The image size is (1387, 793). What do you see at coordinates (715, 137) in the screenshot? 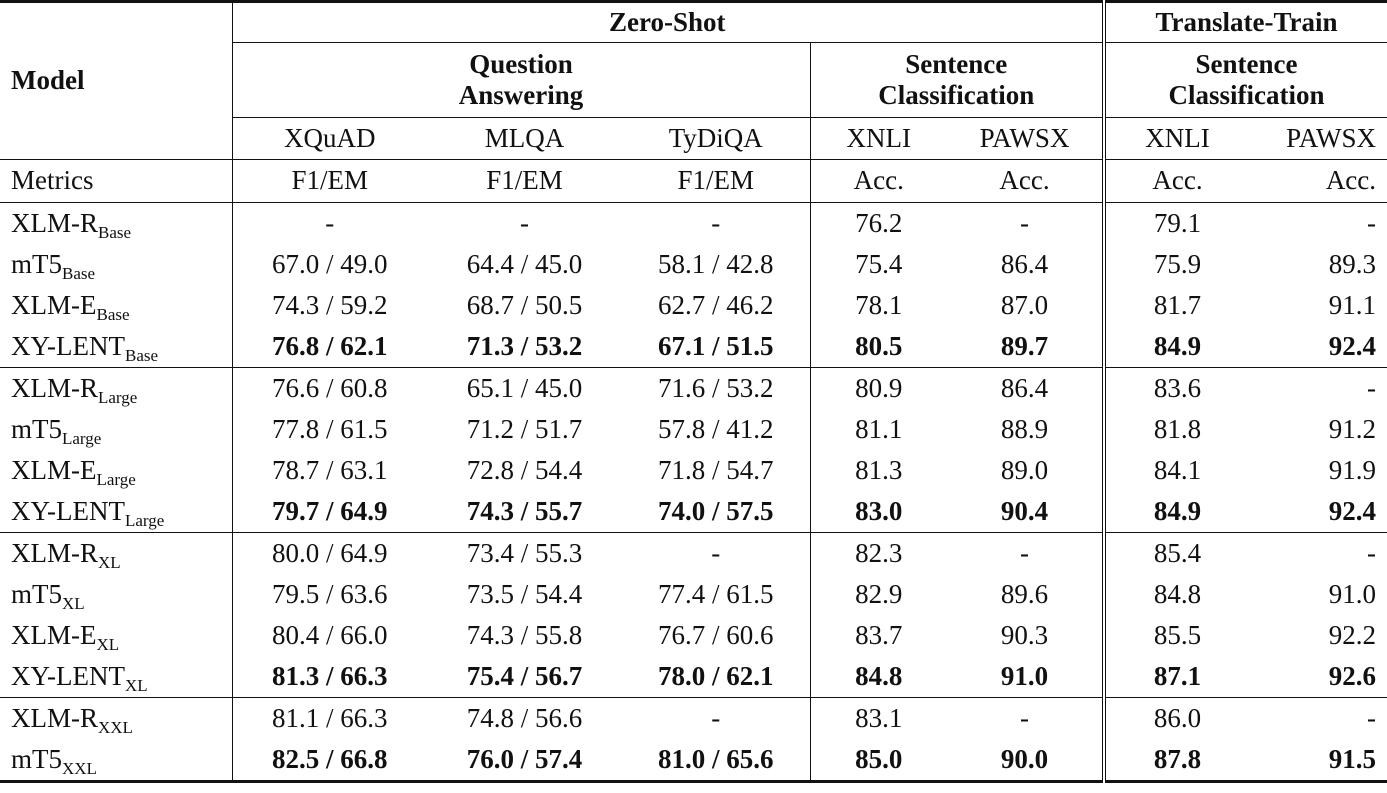
I see `header-dataset-tydiqa: TyDiQA` at bounding box center [715, 137].